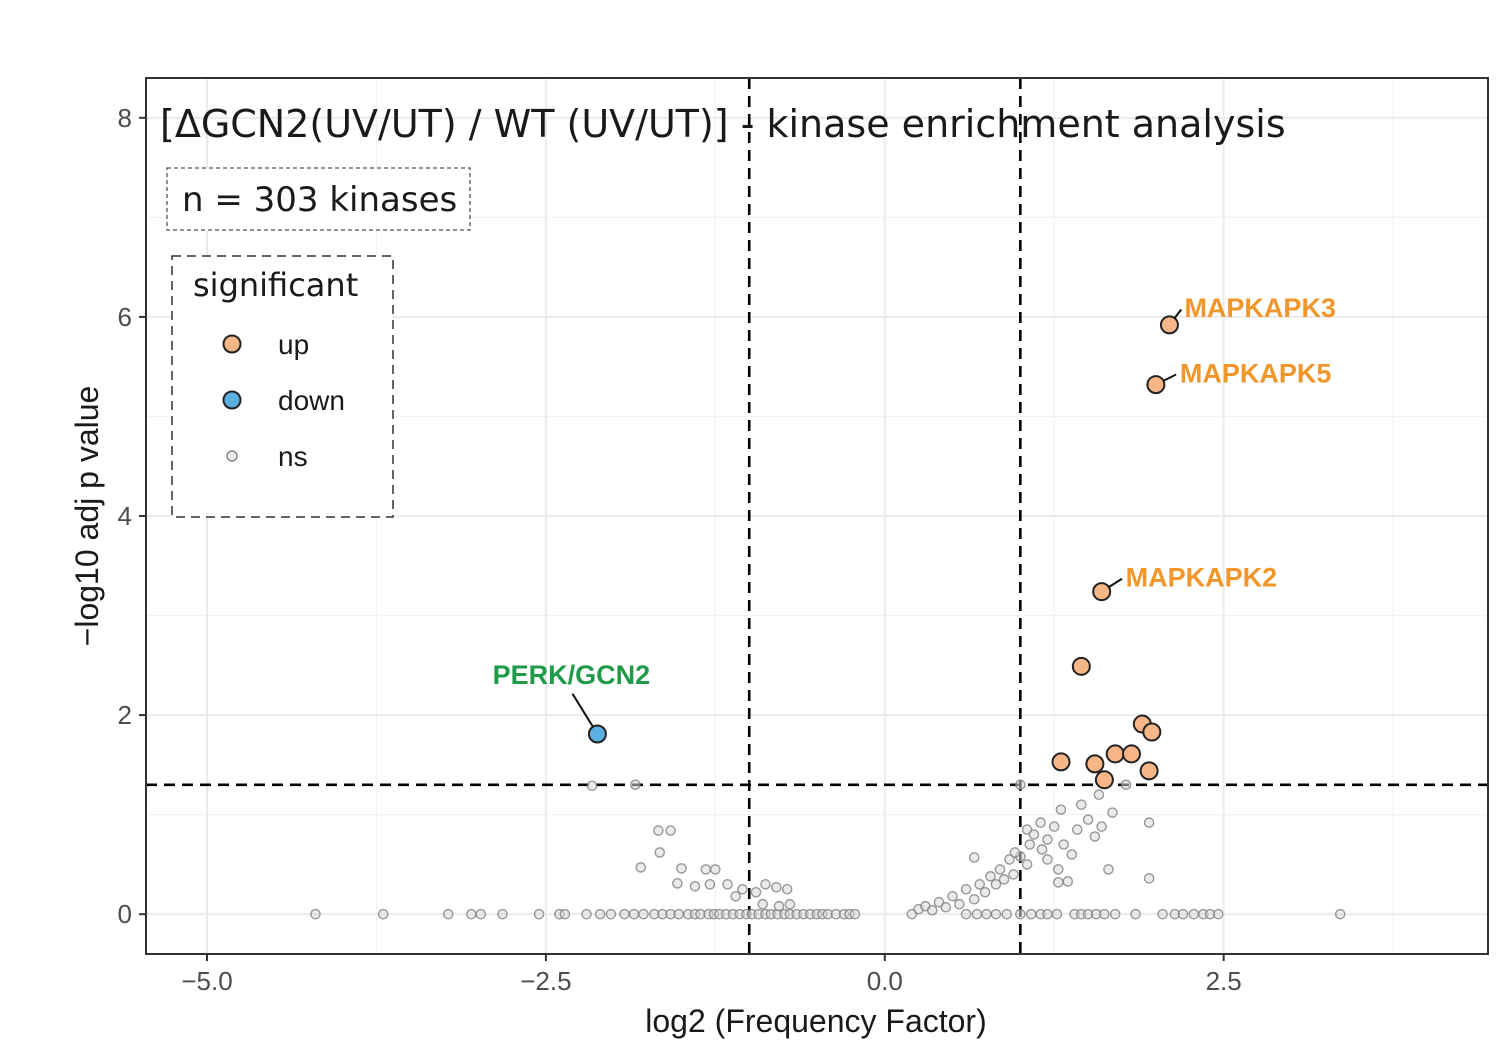  Describe the element at coordinates (597, 734) in the screenshot. I see `down-point` at that location.